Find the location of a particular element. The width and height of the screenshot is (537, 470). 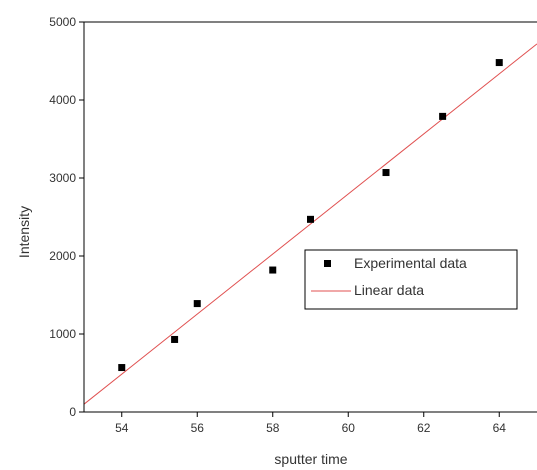

x-tick-label: 56 is located at coordinates (198, 428).